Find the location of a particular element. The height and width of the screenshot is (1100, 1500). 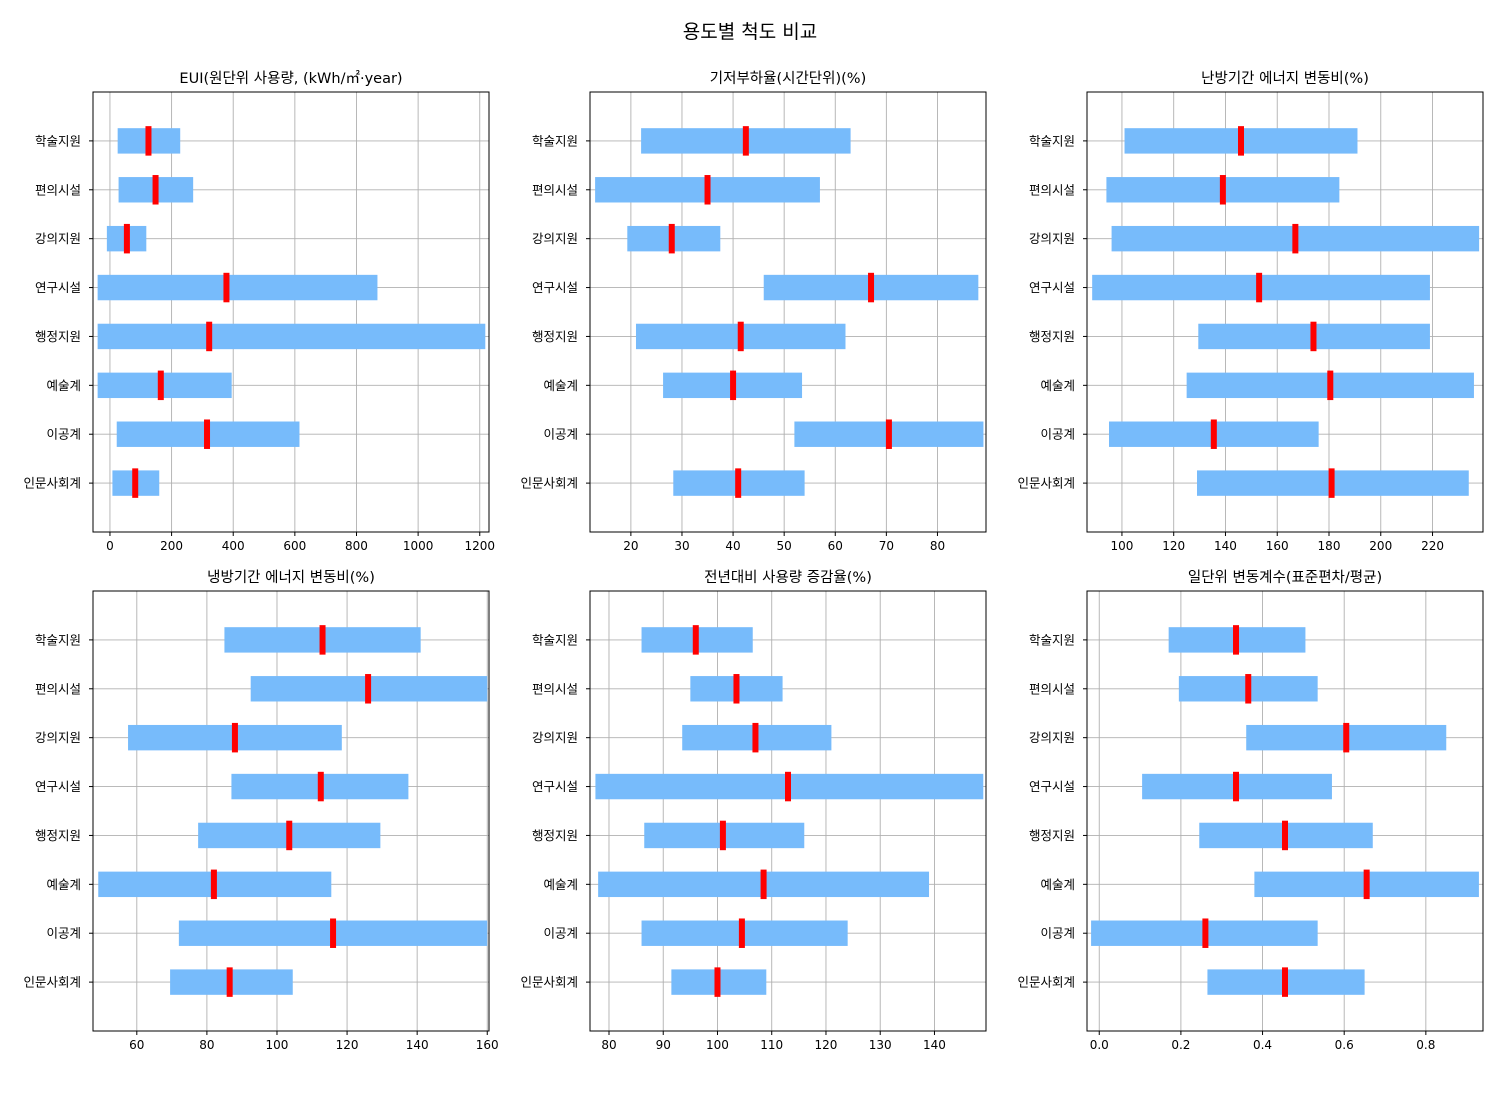

x-tick-label: 70 is located at coordinates (886, 546).